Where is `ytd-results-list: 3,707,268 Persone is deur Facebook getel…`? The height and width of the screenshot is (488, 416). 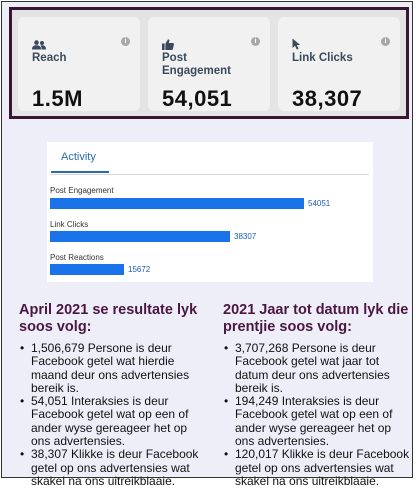 ytd-results-list: 3,707,268 Persone is deur Facebook getel… is located at coordinates (317, 414).